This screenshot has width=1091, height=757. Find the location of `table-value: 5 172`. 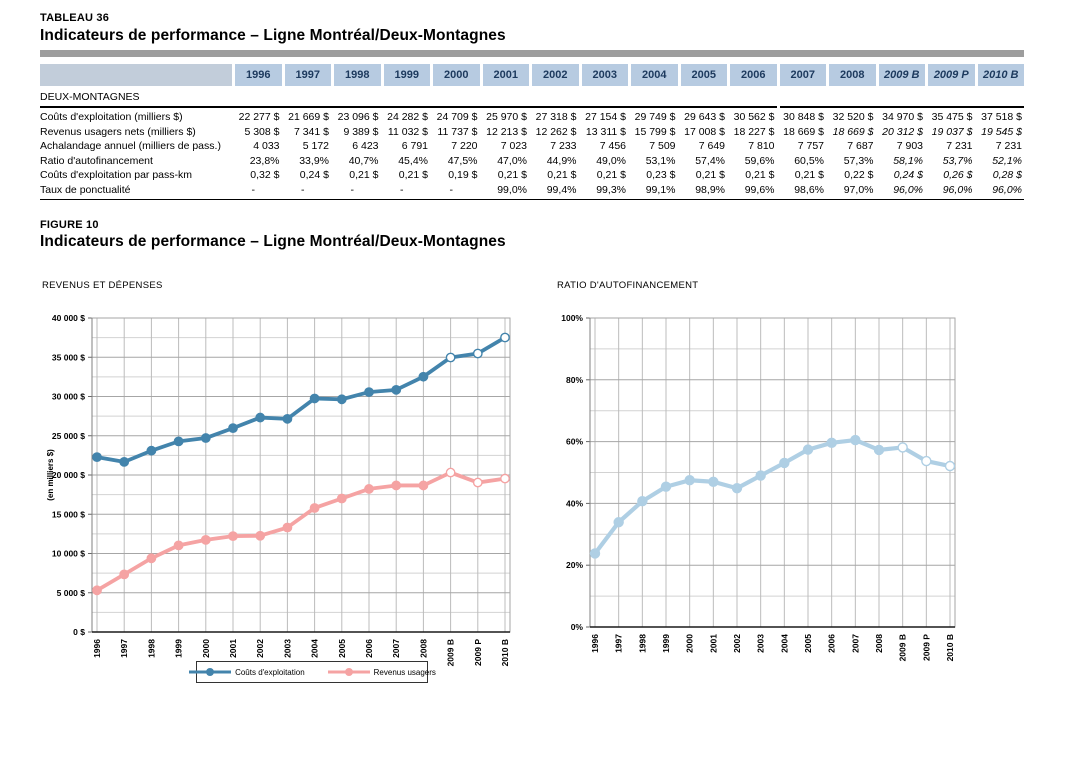

table-value: 5 172 is located at coordinates (315, 146).